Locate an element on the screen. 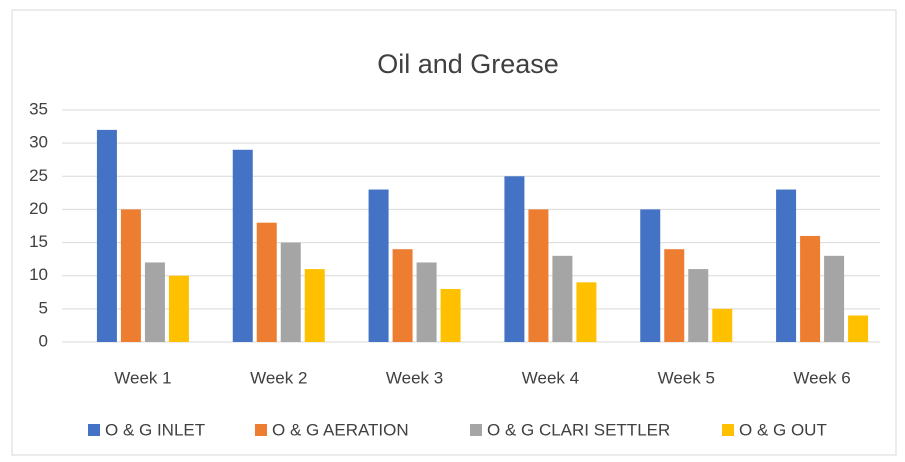 The image size is (905, 462). y-tick-label: 10 is located at coordinates (38, 274).